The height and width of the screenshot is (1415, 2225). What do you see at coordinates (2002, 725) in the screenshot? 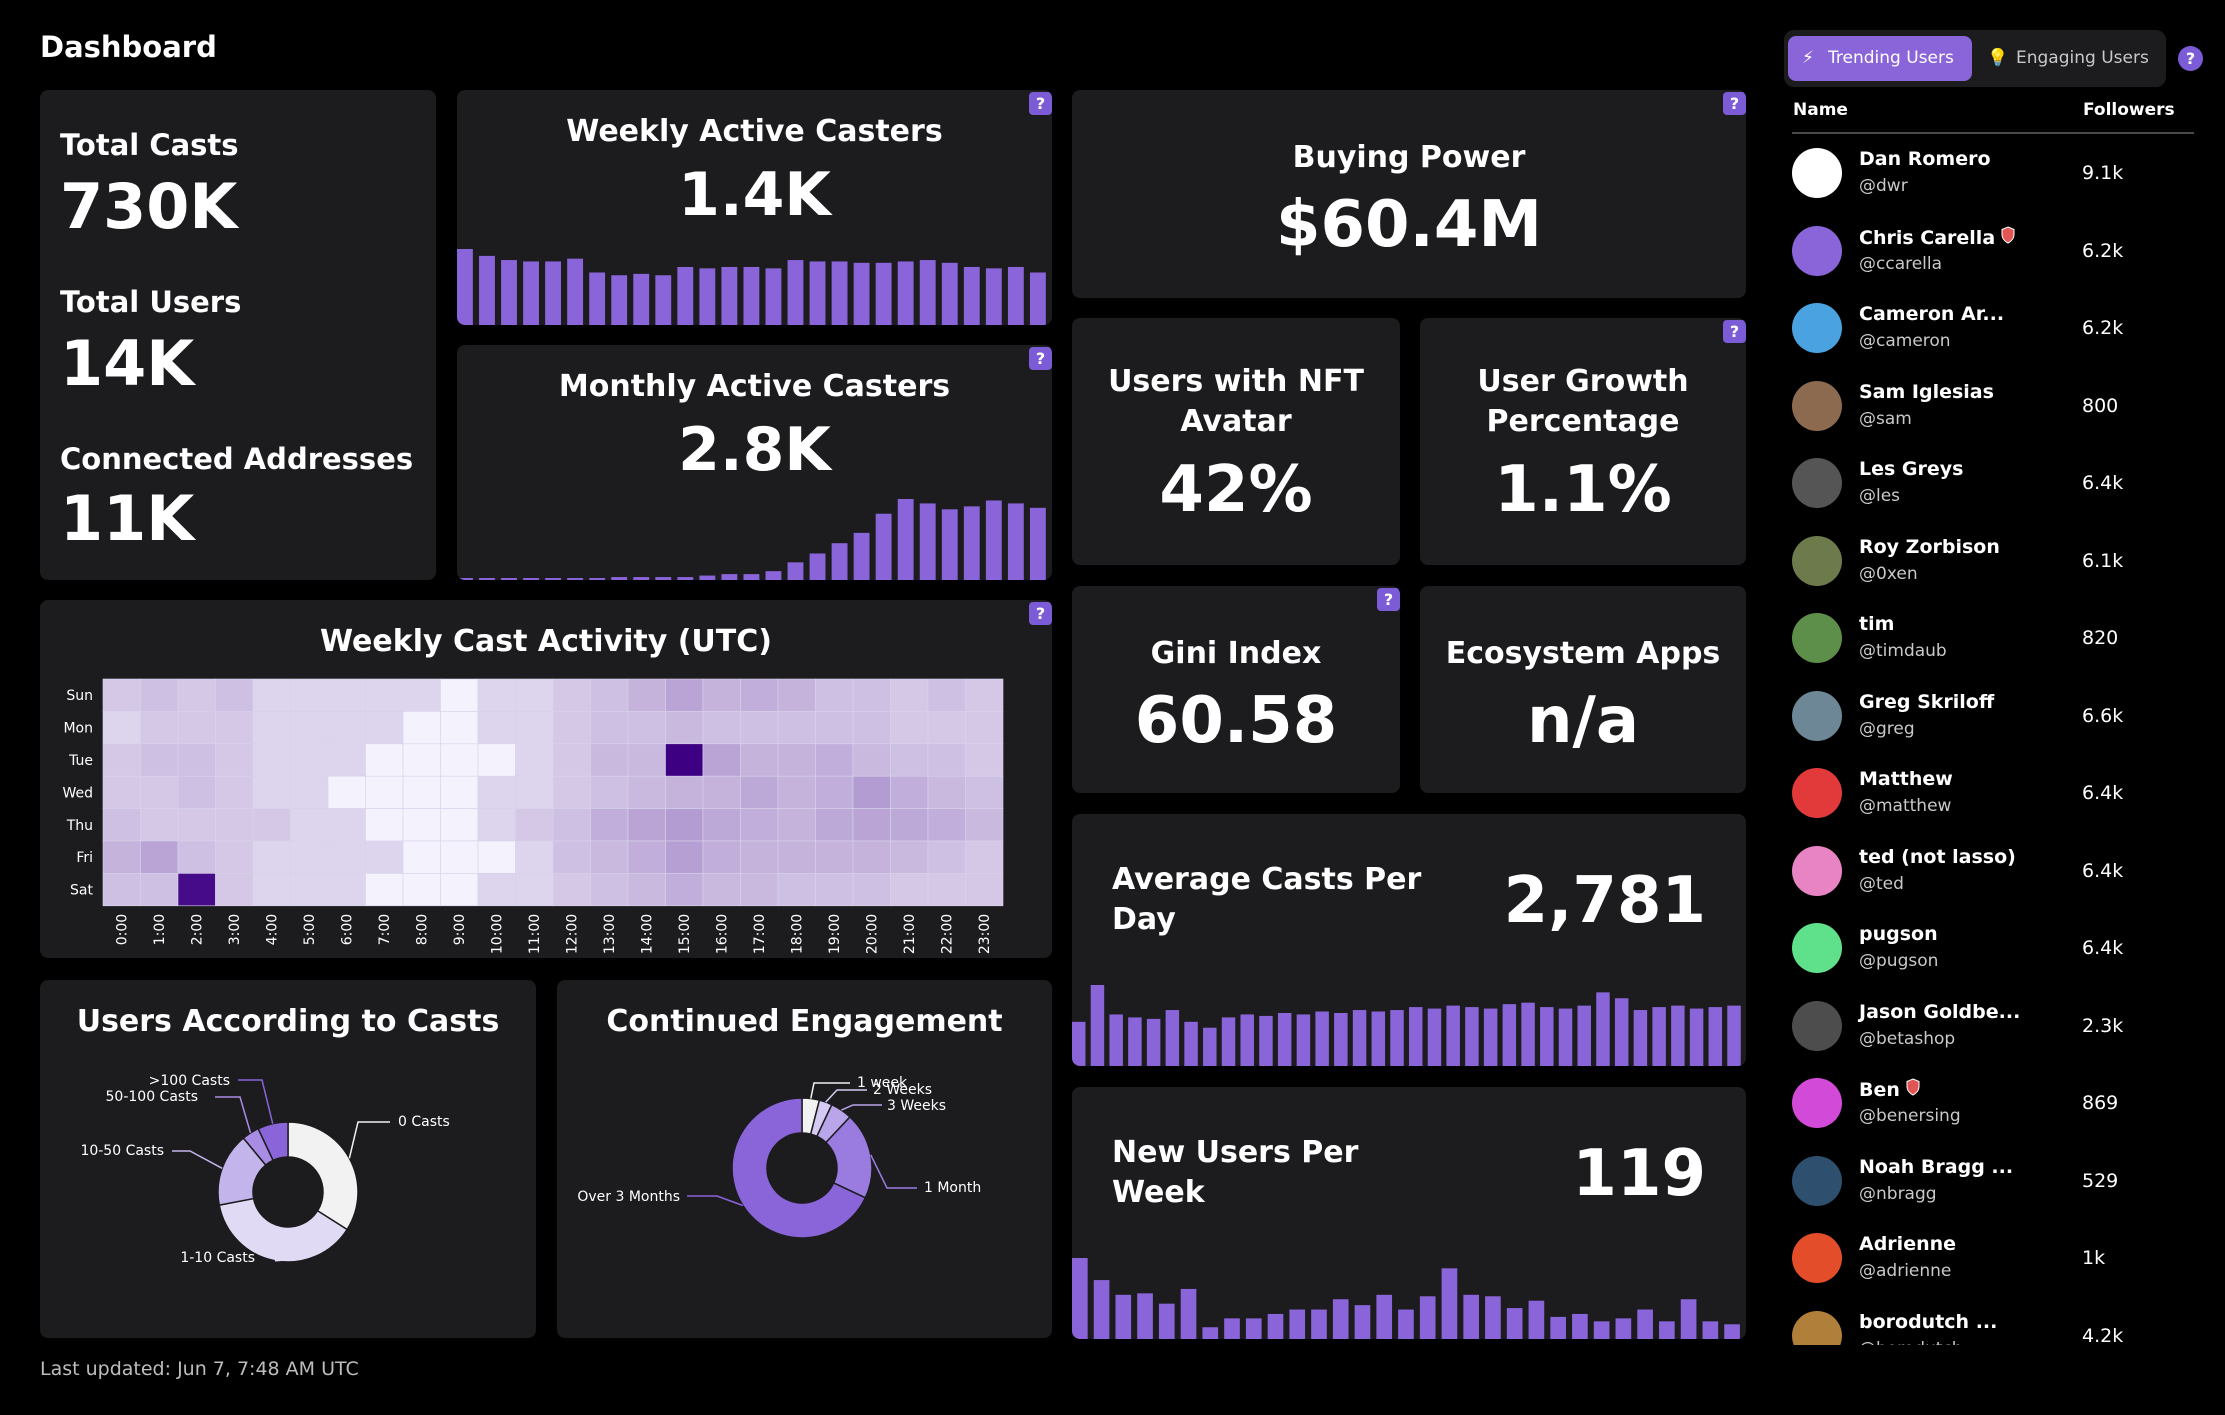
I see `user-row: Greg Skriloff @greg 6.6k` at bounding box center [2002, 725].